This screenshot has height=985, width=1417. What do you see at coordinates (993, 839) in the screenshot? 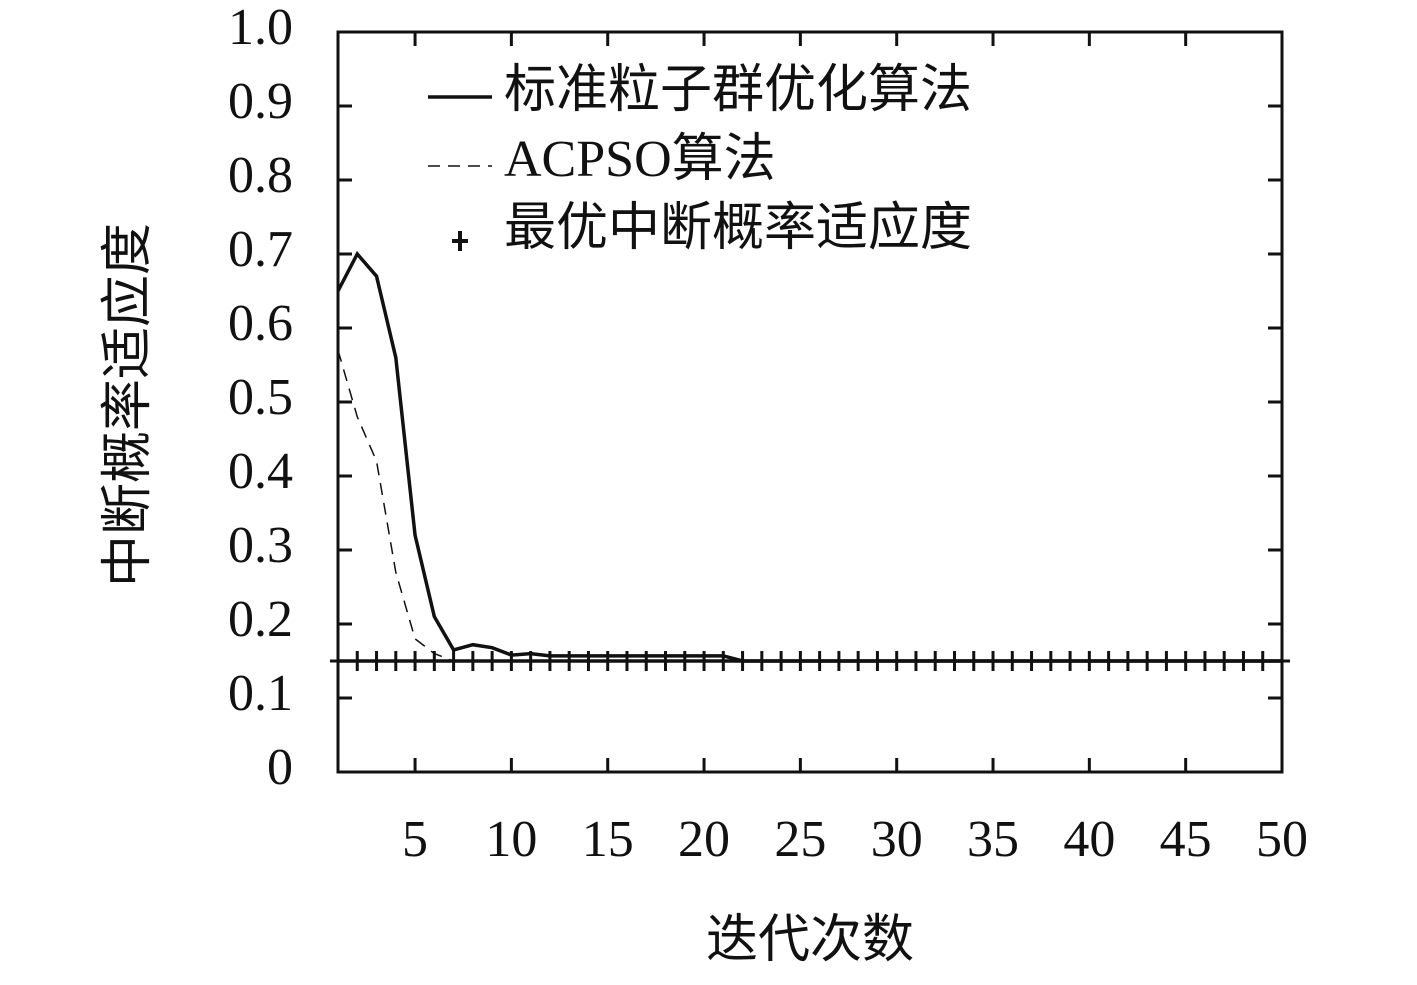
I see `x-tick-label: 35` at bounding box center [993, 839].